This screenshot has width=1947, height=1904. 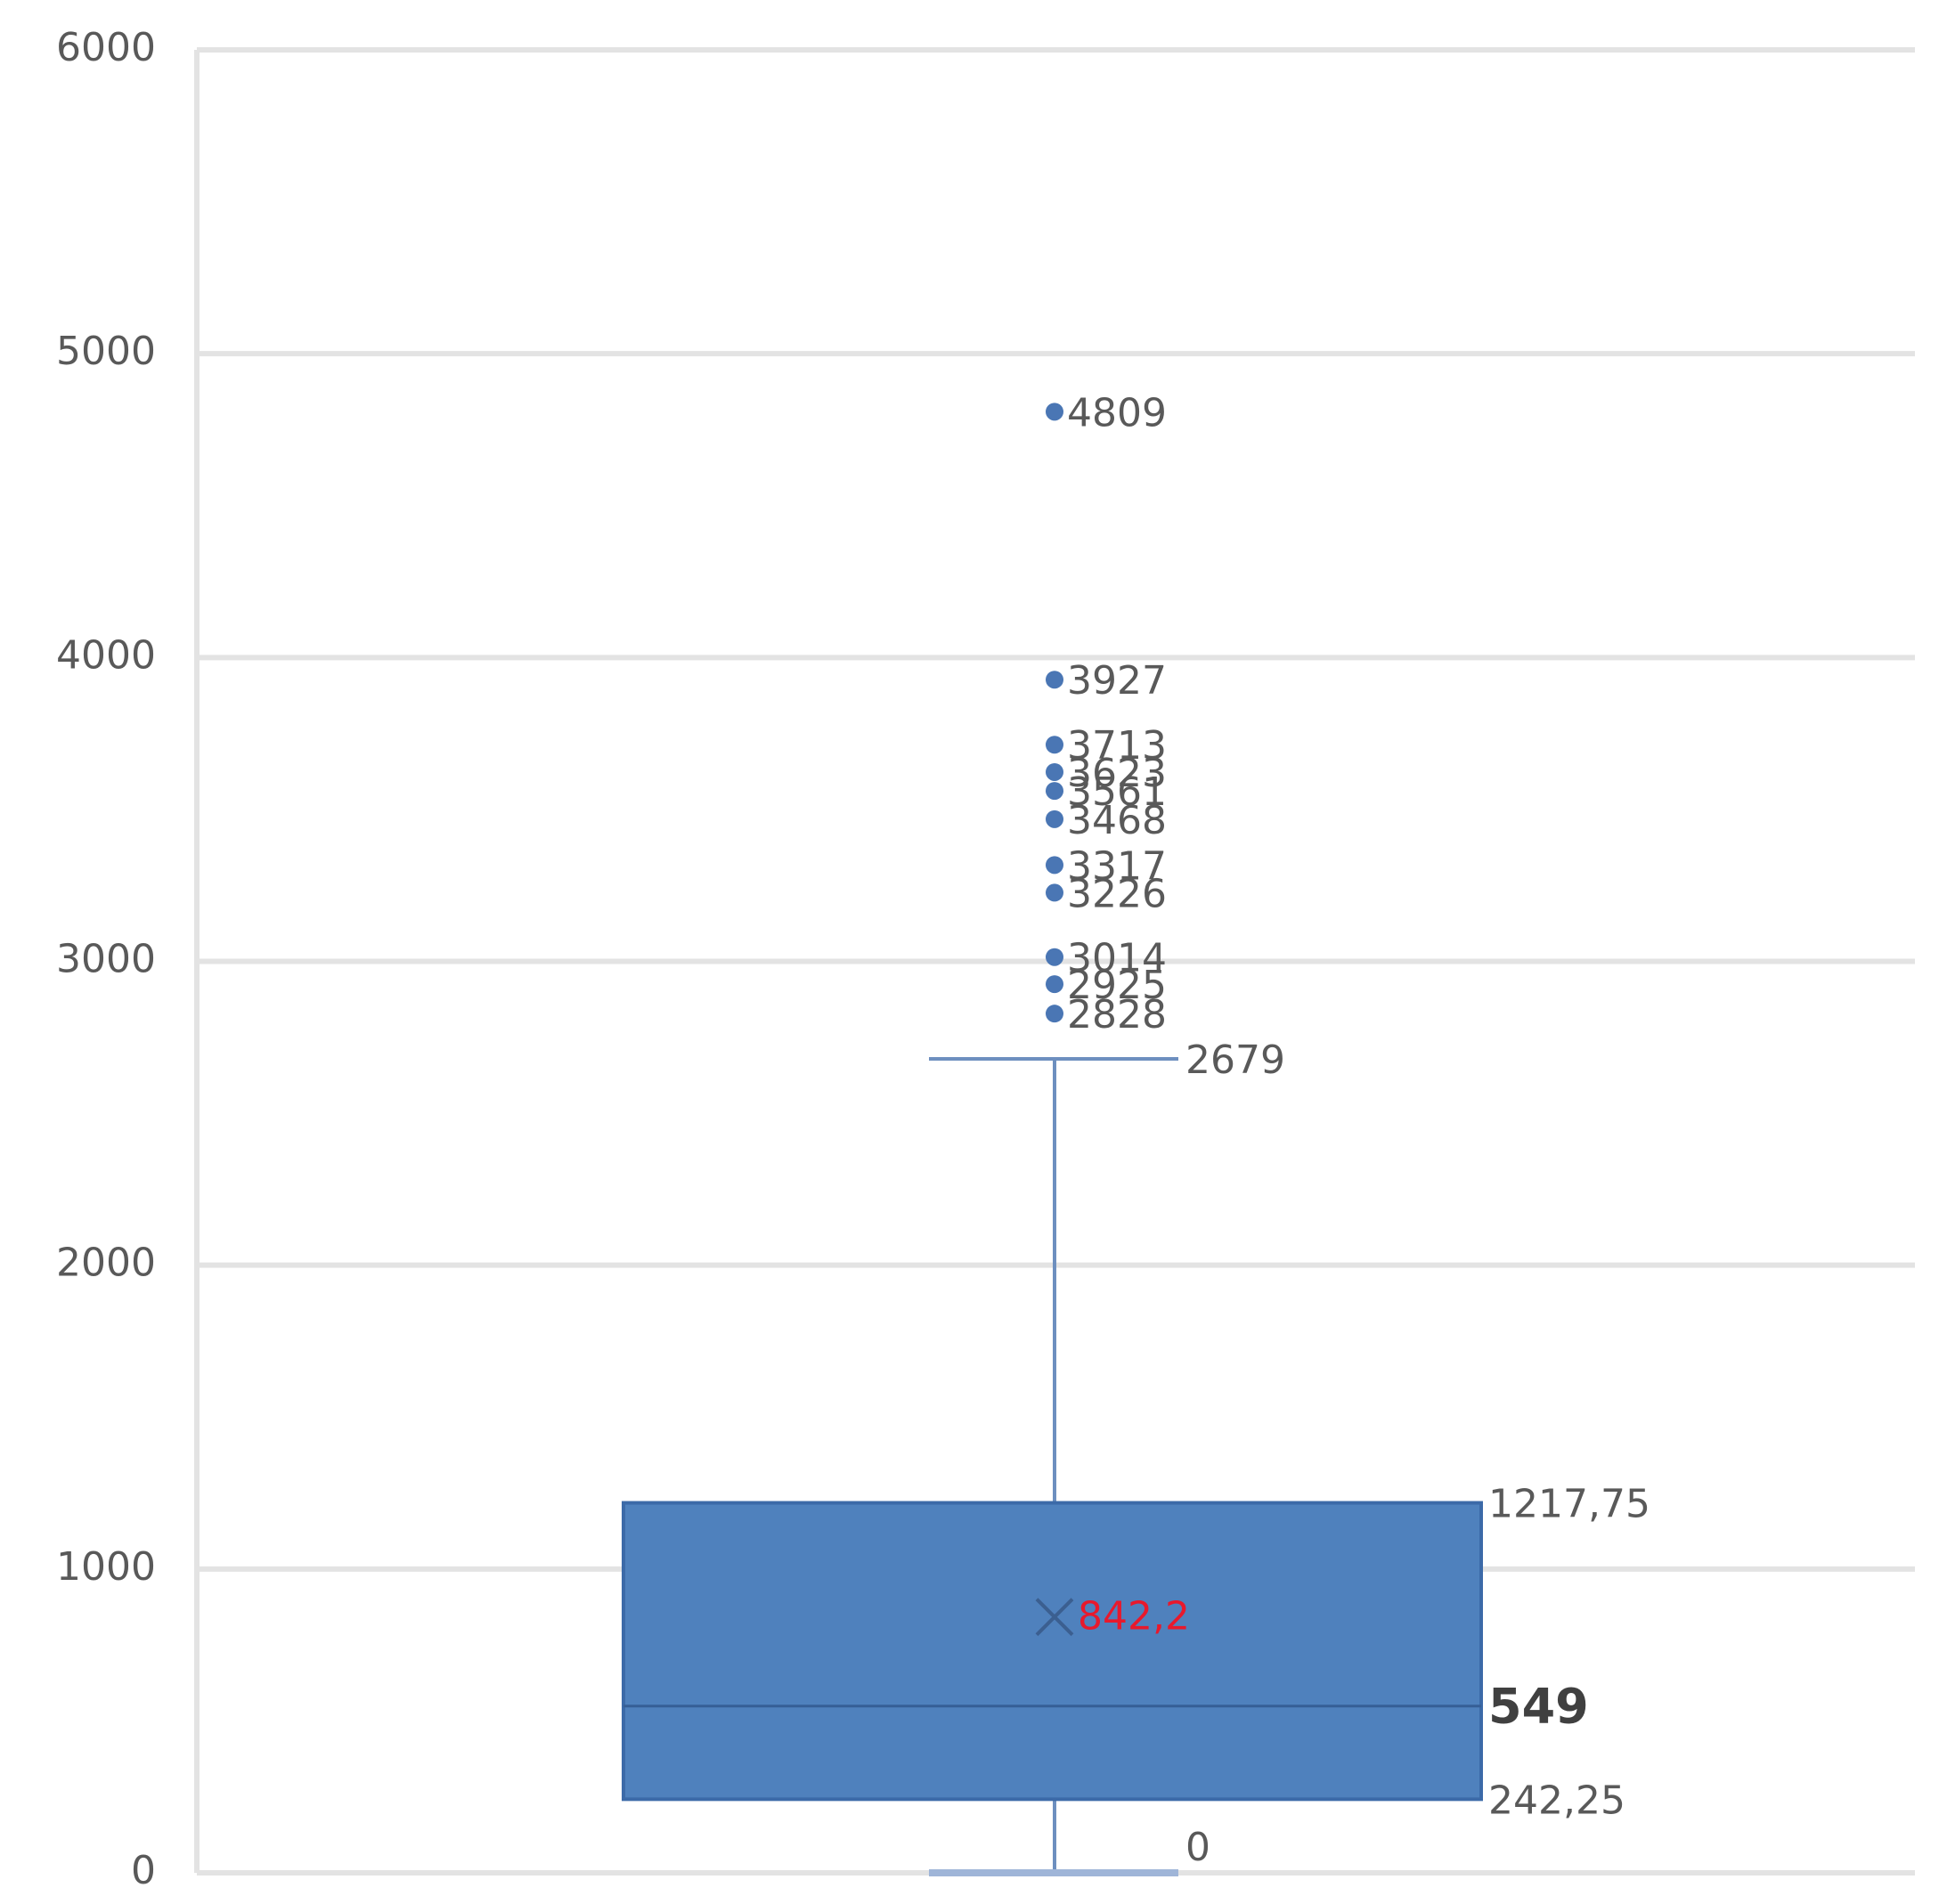 What do you see at coordinates (106, 1567) in the screenshot?
I see `y-tick-label: 1000` at bounding box center [106, 1567].